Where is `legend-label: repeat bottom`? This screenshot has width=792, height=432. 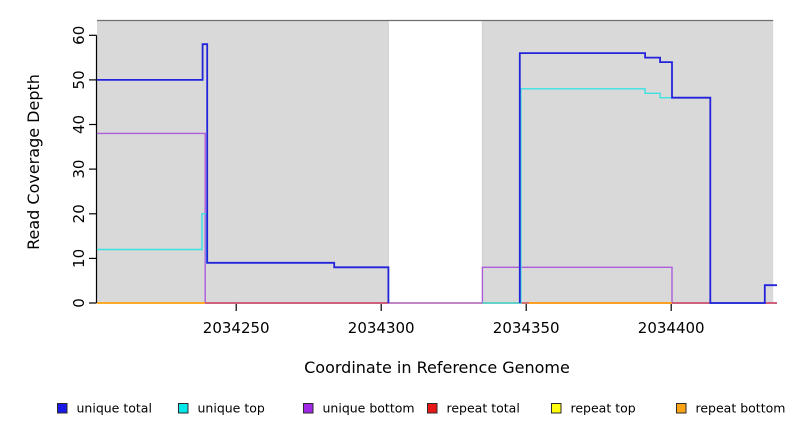 legend-label: repeat bottom is located at coordinates (741, 408).